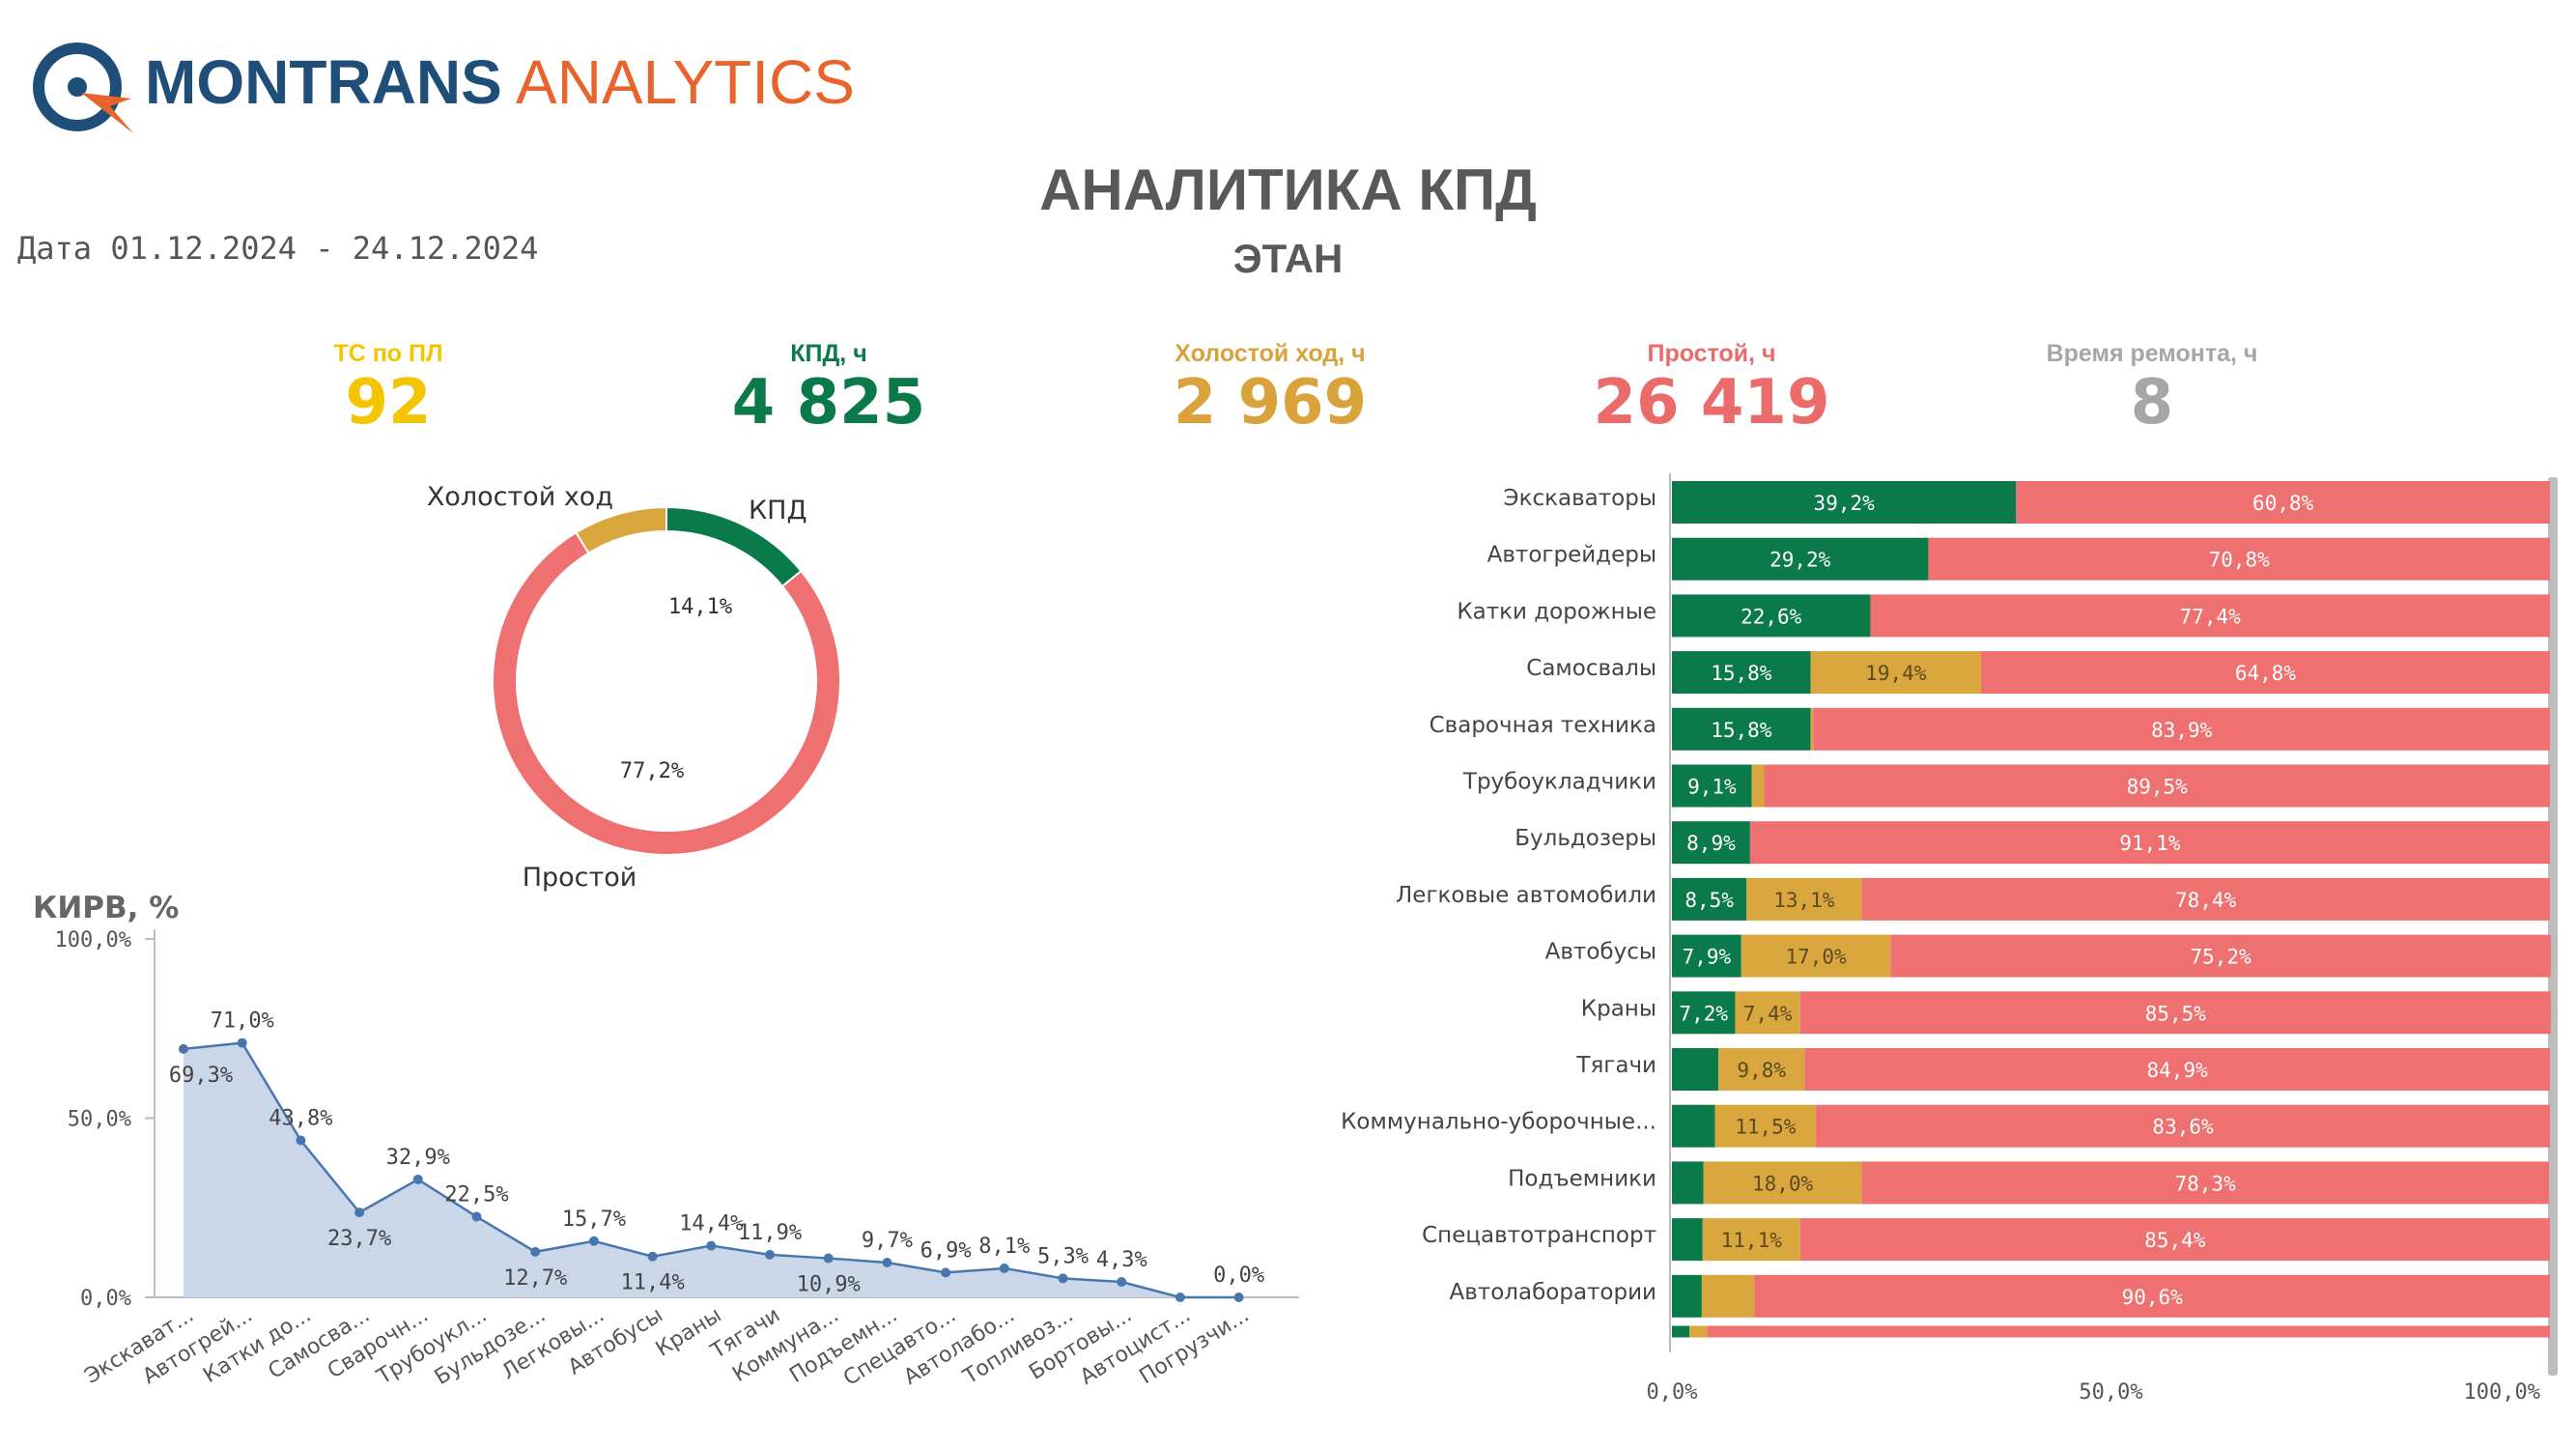 This screenshot has height=1449, width=2576. Describe the element at coordinates (520, 497) in the screenshot. I see `donut-category-label: Холостой ход` at that location.